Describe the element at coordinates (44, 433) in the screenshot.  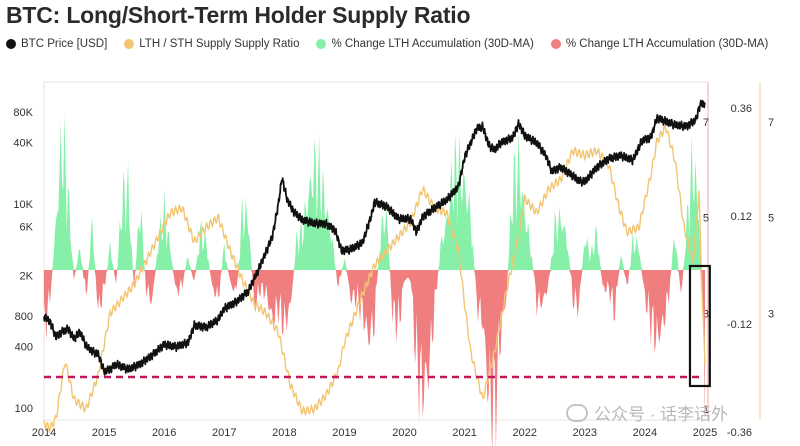
I see `x-tick-label: 2014` at that location.